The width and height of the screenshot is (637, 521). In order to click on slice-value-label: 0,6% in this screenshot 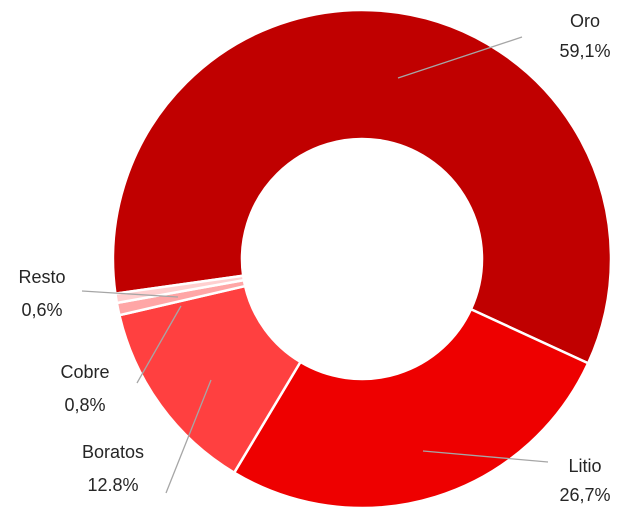, I will do `click(41, 310)`.